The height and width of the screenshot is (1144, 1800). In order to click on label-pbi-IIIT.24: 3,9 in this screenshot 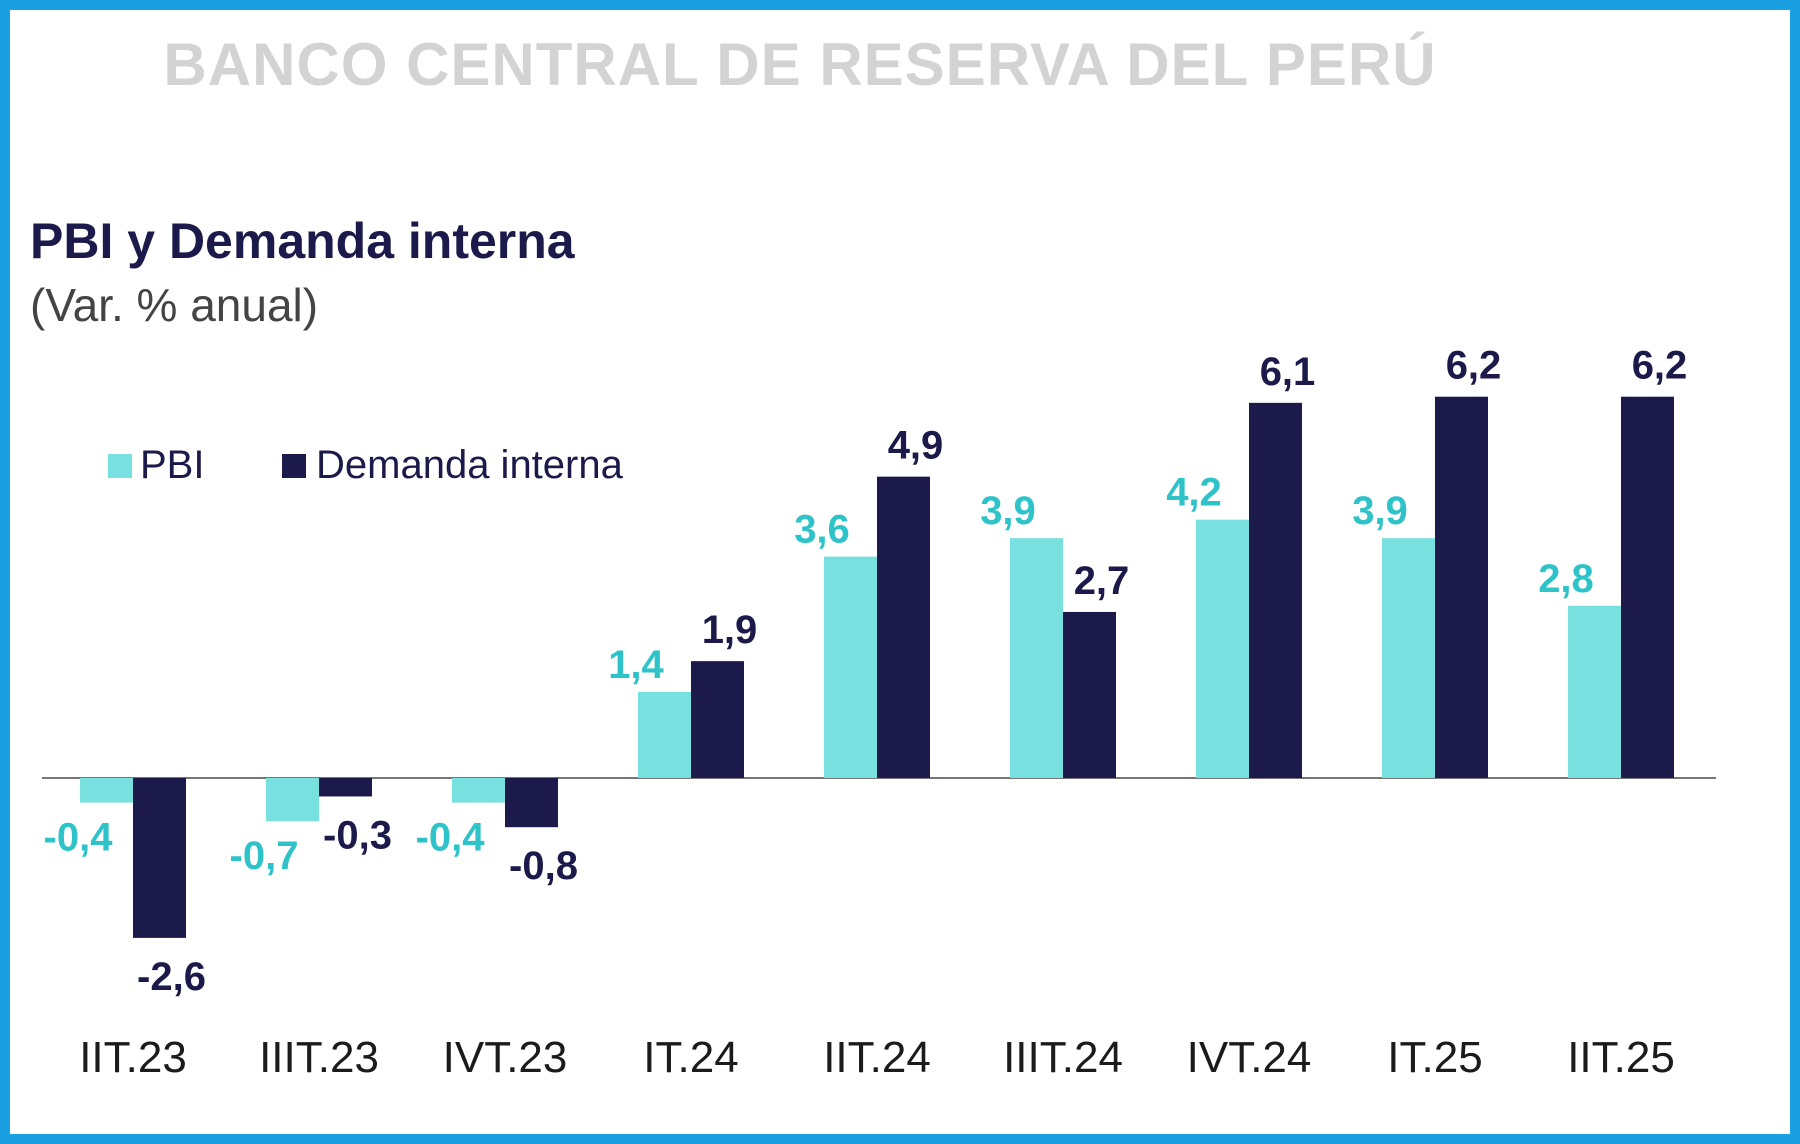, I will do `click(1008, 511)`.